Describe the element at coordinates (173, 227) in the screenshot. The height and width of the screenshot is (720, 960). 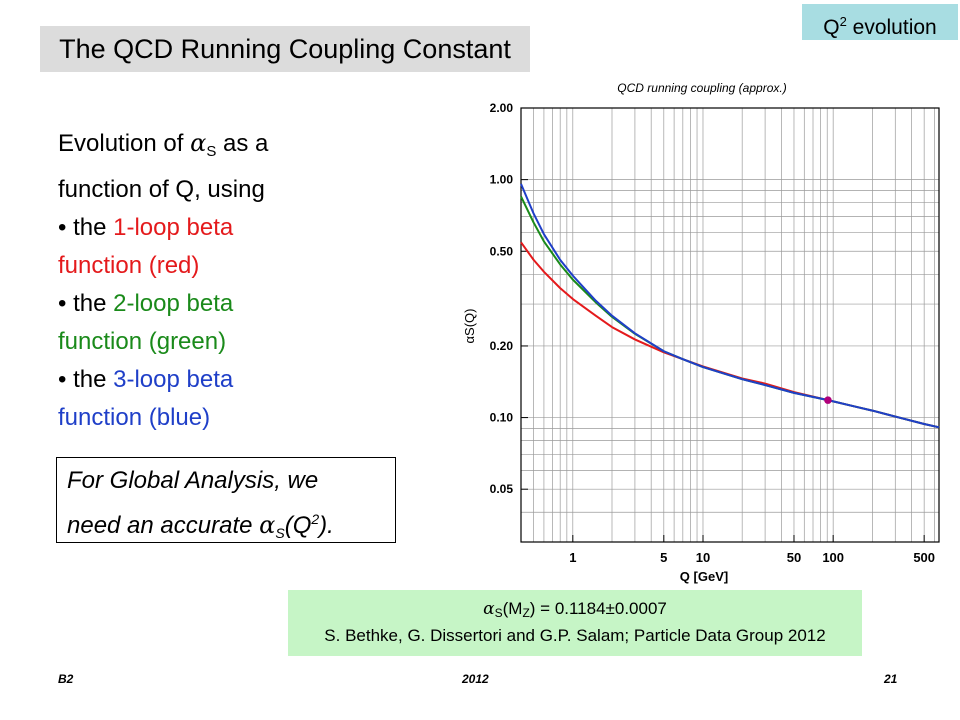
I see `bullet-1-colored: 1-loop beta` at that location.